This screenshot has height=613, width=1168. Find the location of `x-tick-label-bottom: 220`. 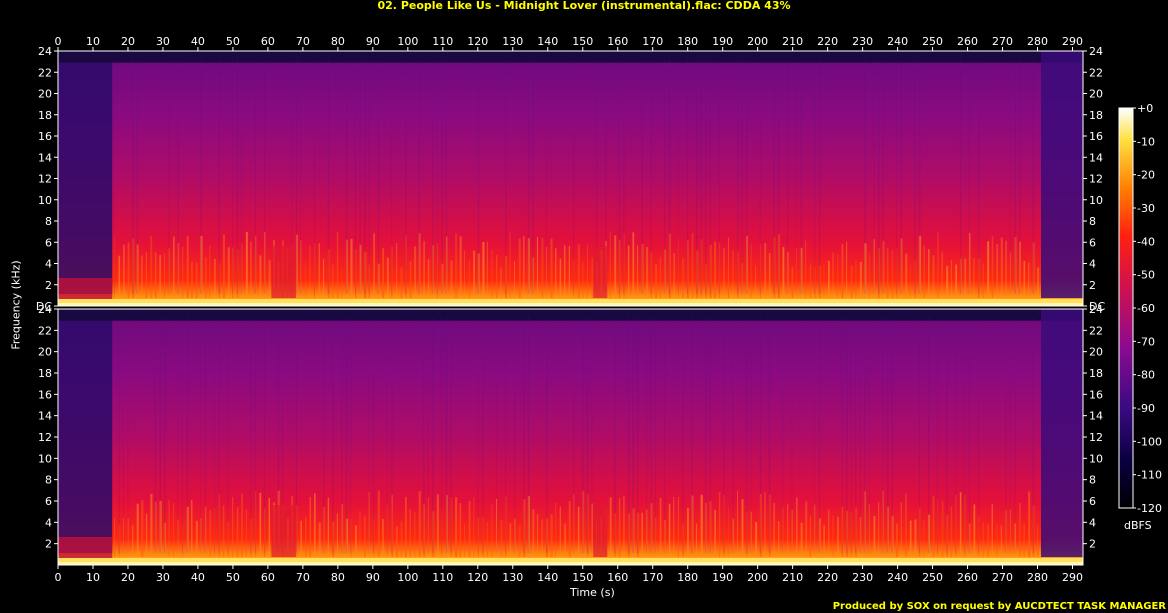

x-tick-label-bottom: 220 is located at coordinates (827, 577).